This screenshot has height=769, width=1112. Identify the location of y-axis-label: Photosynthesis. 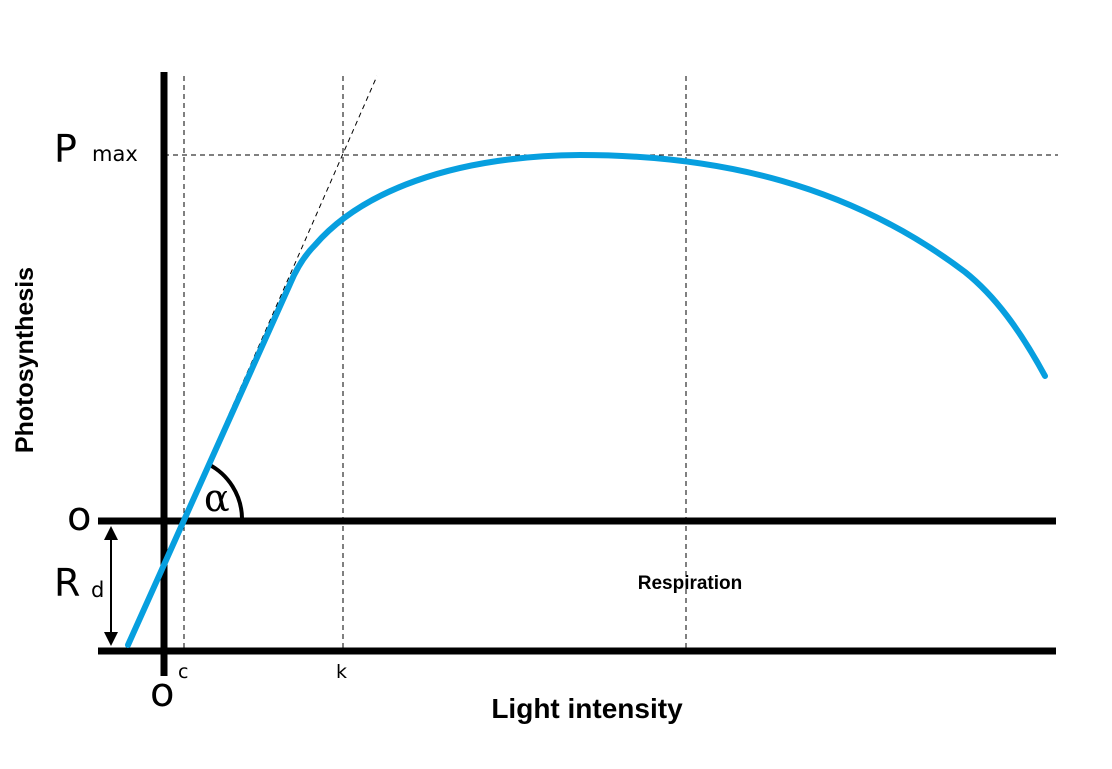
(25, 360).